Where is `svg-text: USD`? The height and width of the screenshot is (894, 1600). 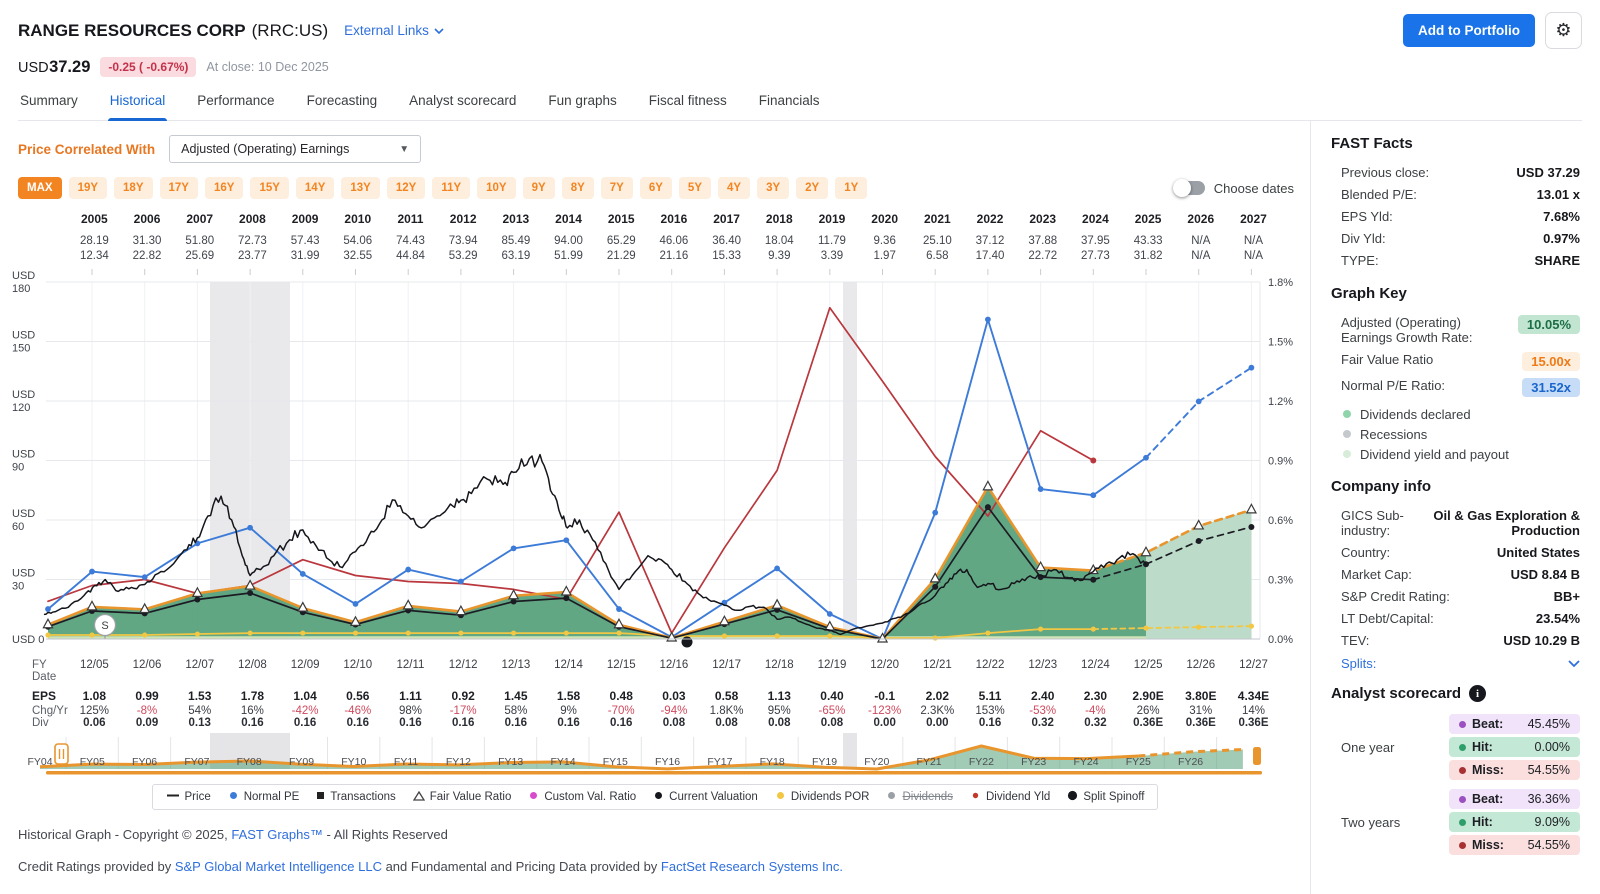 svg-text: USD is located at coordinates (23, 455).